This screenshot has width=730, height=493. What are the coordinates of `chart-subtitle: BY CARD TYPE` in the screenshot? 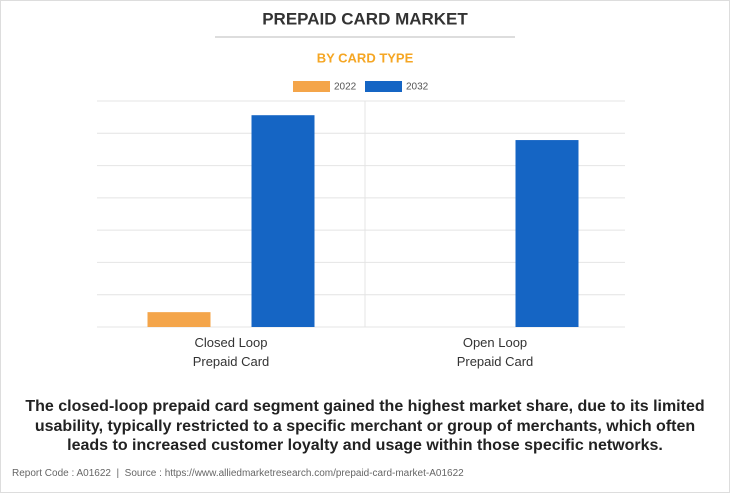 It's located at (365, 57).